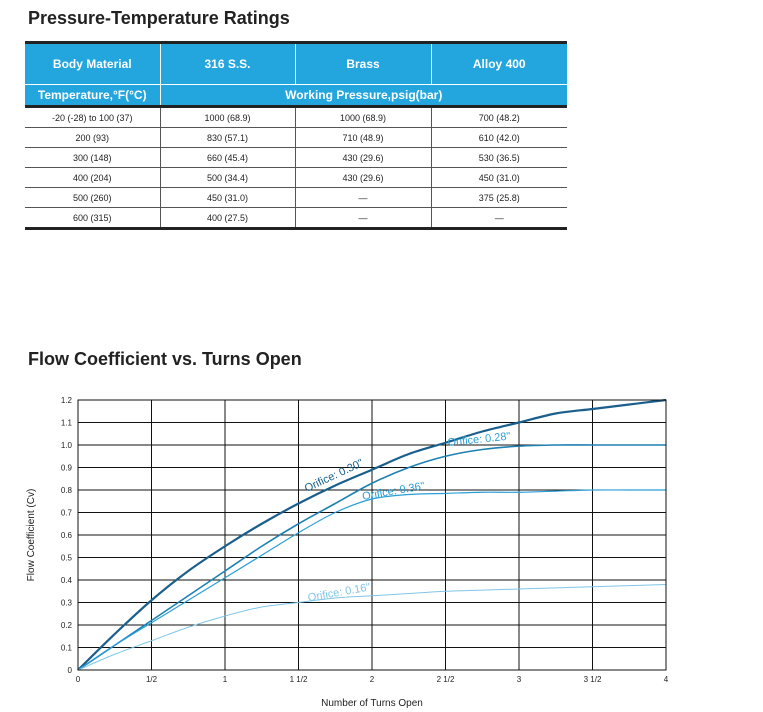 The image size is (763, 712). What do you see at coordinates (31, 535) in the screenshot?
I see `y-axis-label: Flow Coefficient (Cv)` at bounding box center [31, 535].